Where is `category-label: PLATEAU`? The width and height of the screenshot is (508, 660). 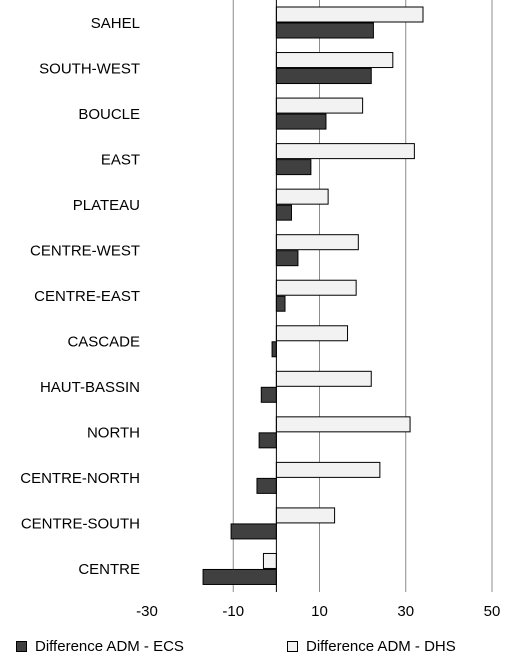
category-label: PLATEAU is located at coordinates (106, 205).